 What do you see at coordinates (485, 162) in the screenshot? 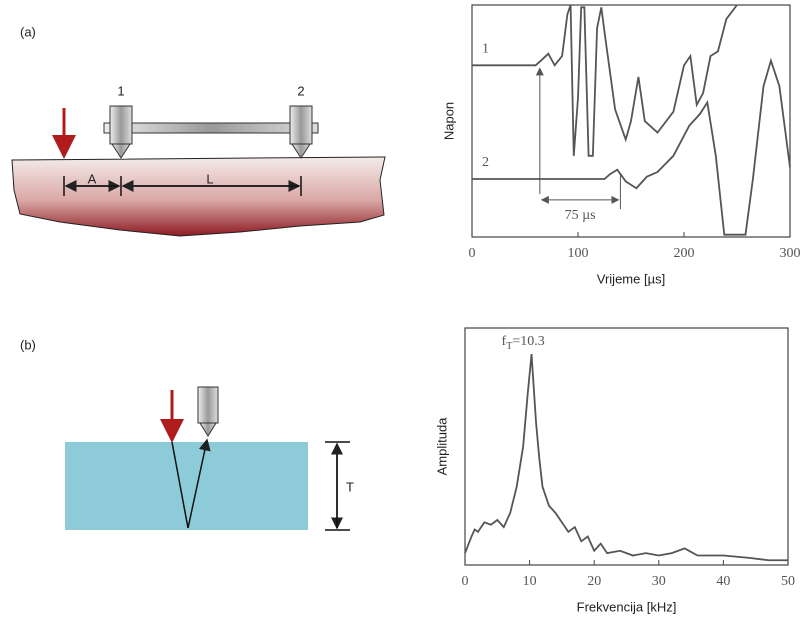
I see `series-label: 2` at bounding box center [485, 162].